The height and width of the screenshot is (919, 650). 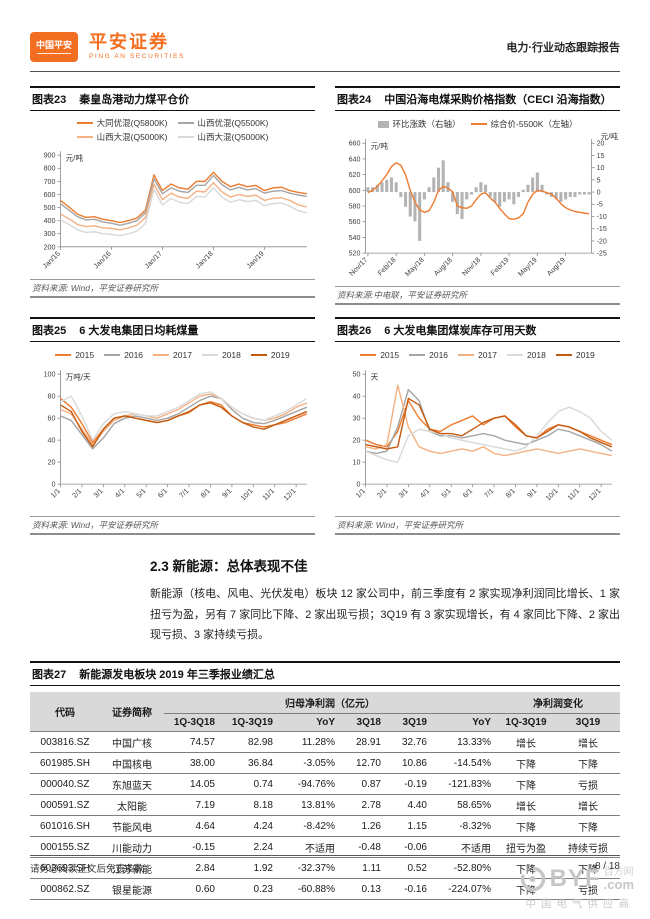 I want to click on svg-text: Jan/18, so click(x=204, y=260).